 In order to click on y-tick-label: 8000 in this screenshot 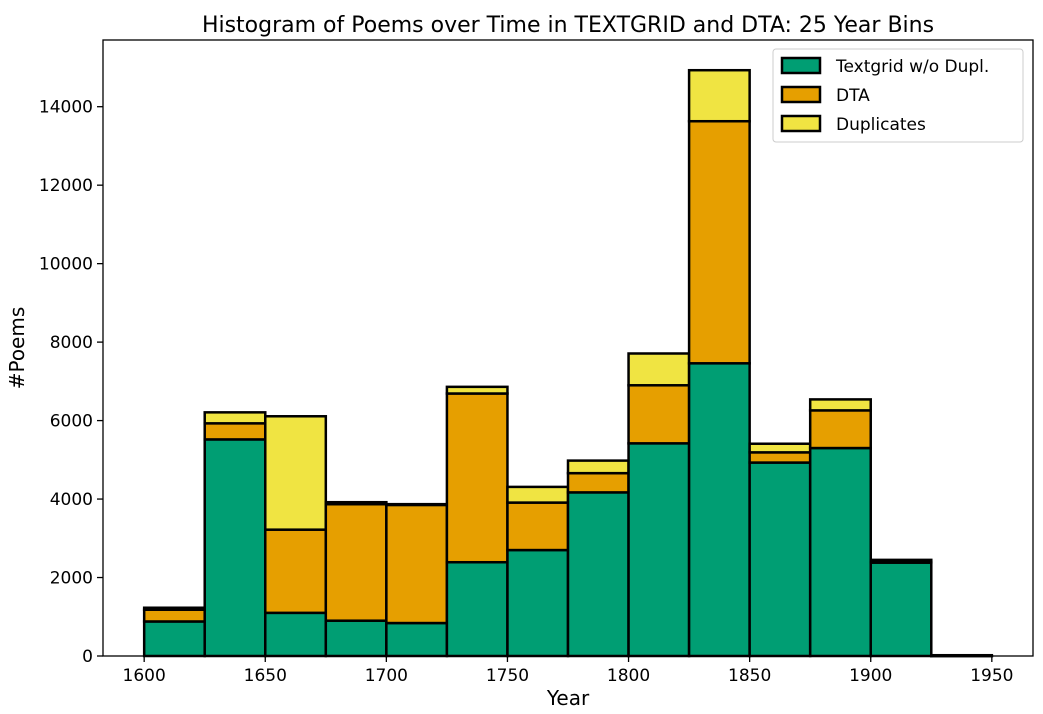, I will do `click(71, 343)`.